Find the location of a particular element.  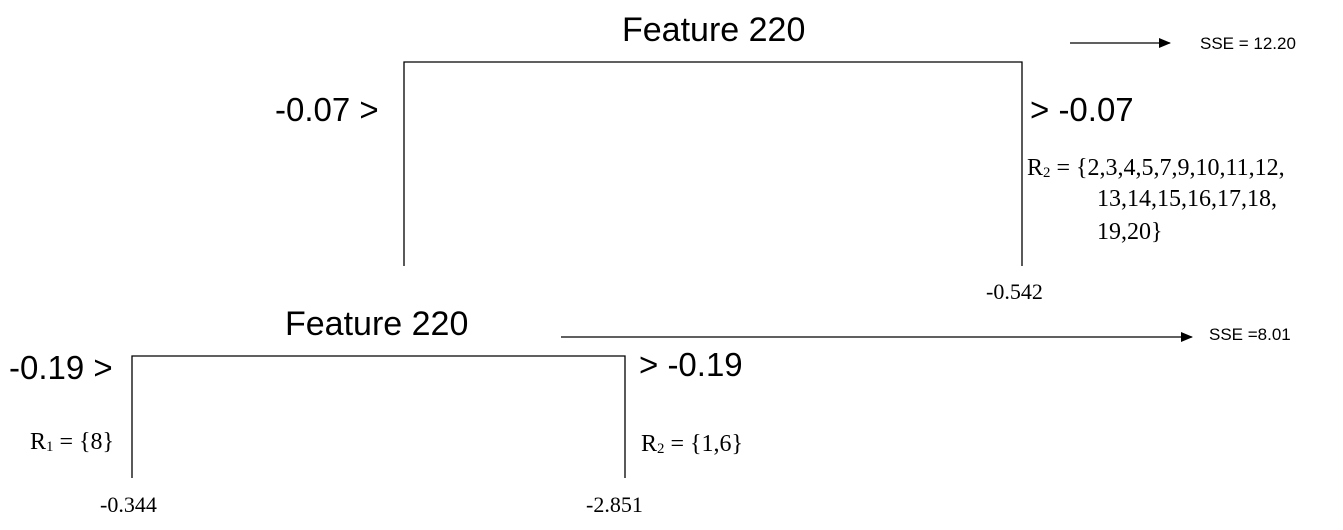

top-feature-title: Feature 220 is located at coordinates (714, 30).